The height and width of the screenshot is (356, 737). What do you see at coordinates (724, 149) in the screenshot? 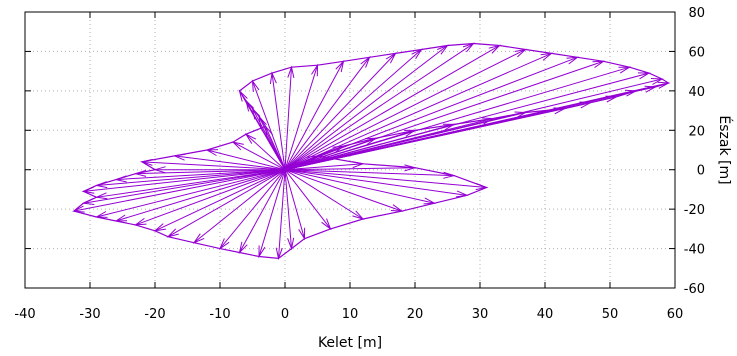
I see `y-axis-title: Észak [m]` at bounding box center [724, 149].